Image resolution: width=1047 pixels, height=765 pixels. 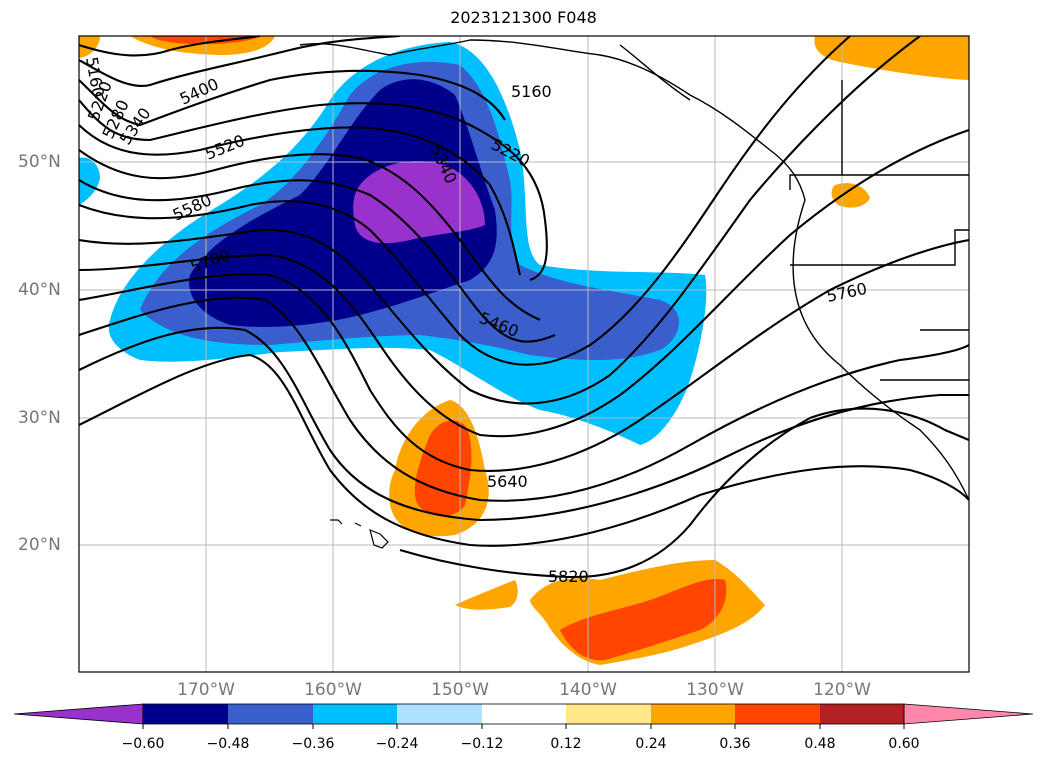 I want to click on colorbar-tick-label: −0.60, so click(x=143, y=744).